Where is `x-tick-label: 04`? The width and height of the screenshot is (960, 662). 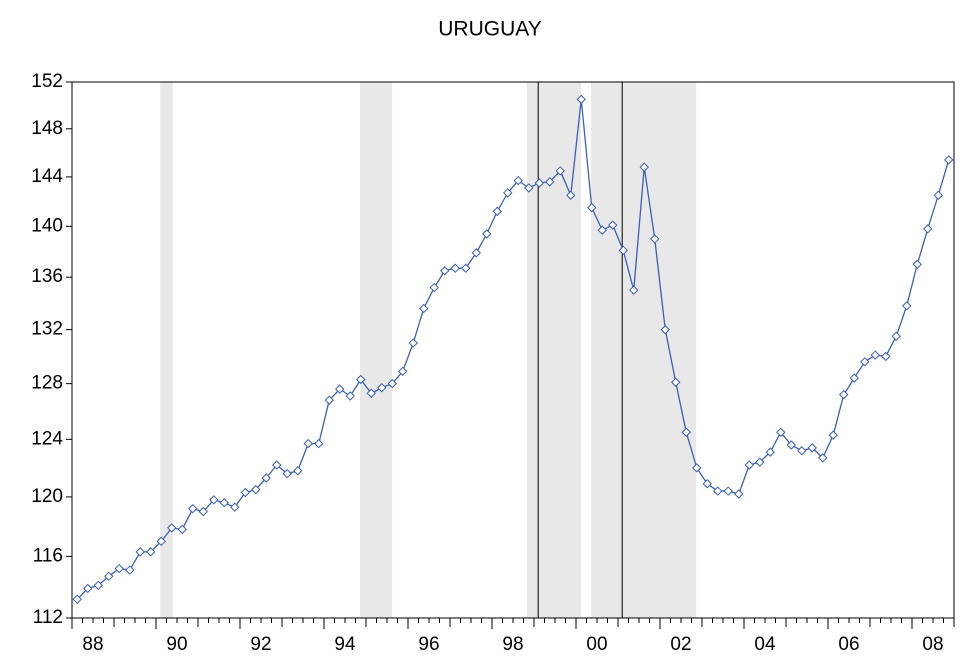
x-tick-label: 04 is located at coordinates (765, 644).